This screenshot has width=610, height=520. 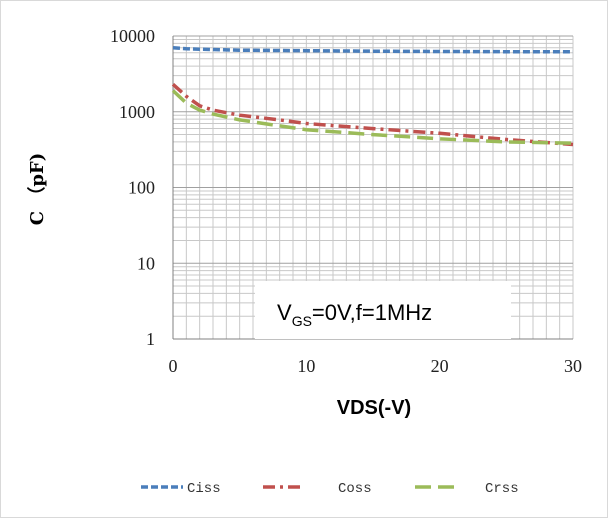 I want to click on series-line-crss, so click(x=372, y=117).